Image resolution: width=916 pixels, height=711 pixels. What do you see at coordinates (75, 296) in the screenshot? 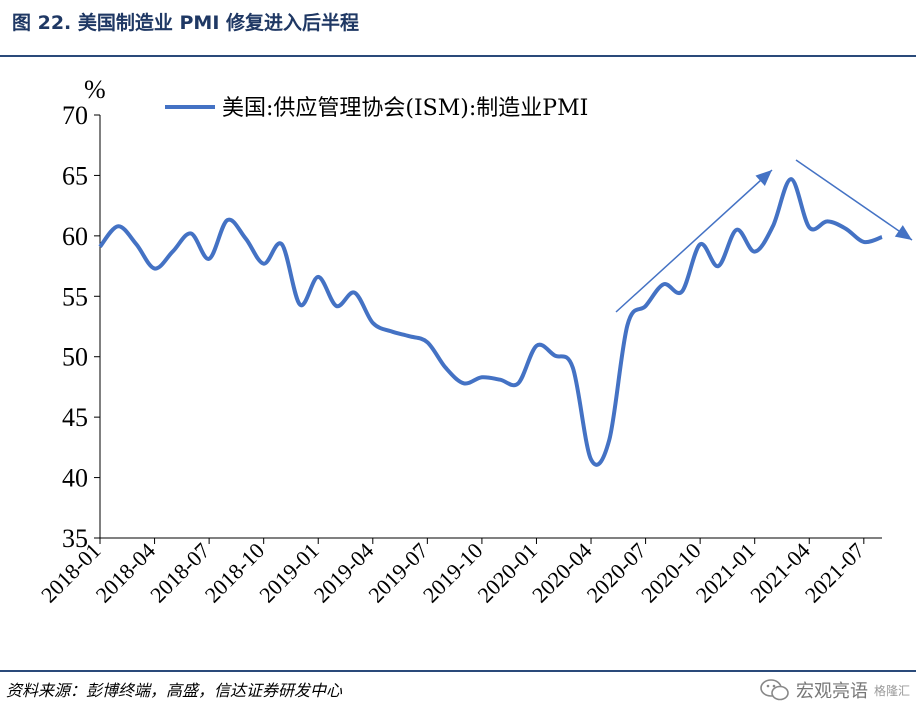
I see `y-tick-label: 55` at bounding box center [75, 296].